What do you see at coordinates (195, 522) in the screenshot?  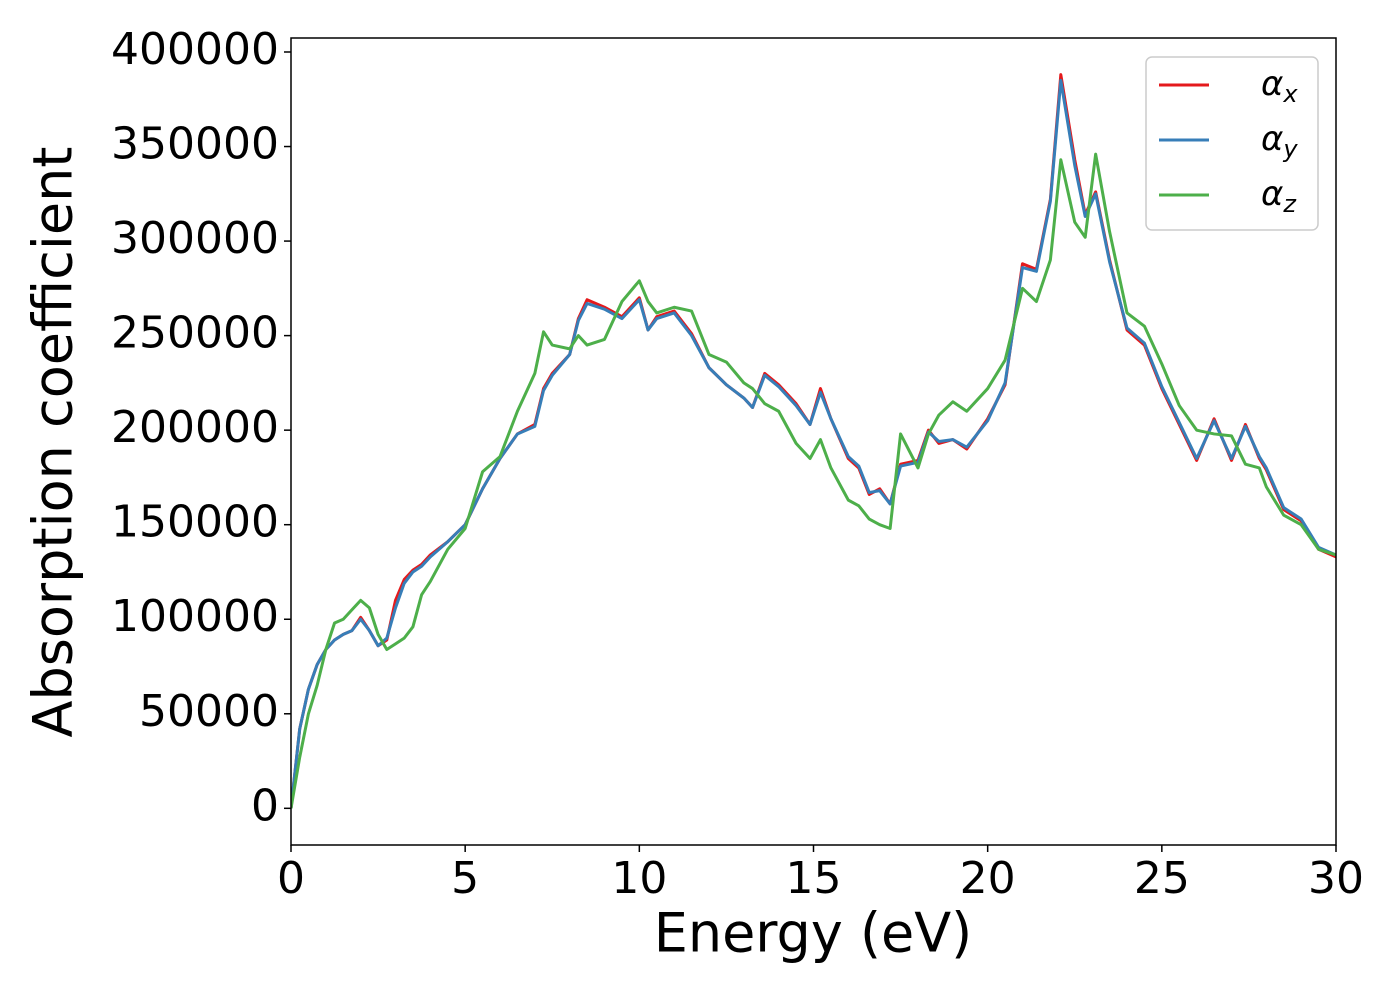 I see `y-tick-label: 150000` at bounding box center [195, 522].